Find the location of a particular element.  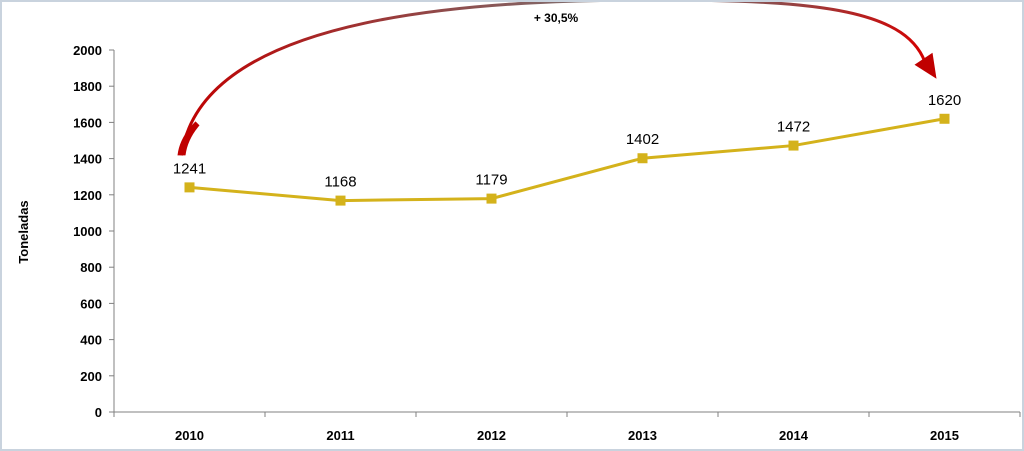

y-tick-label: 1800 is located at coordinates (87, 86).